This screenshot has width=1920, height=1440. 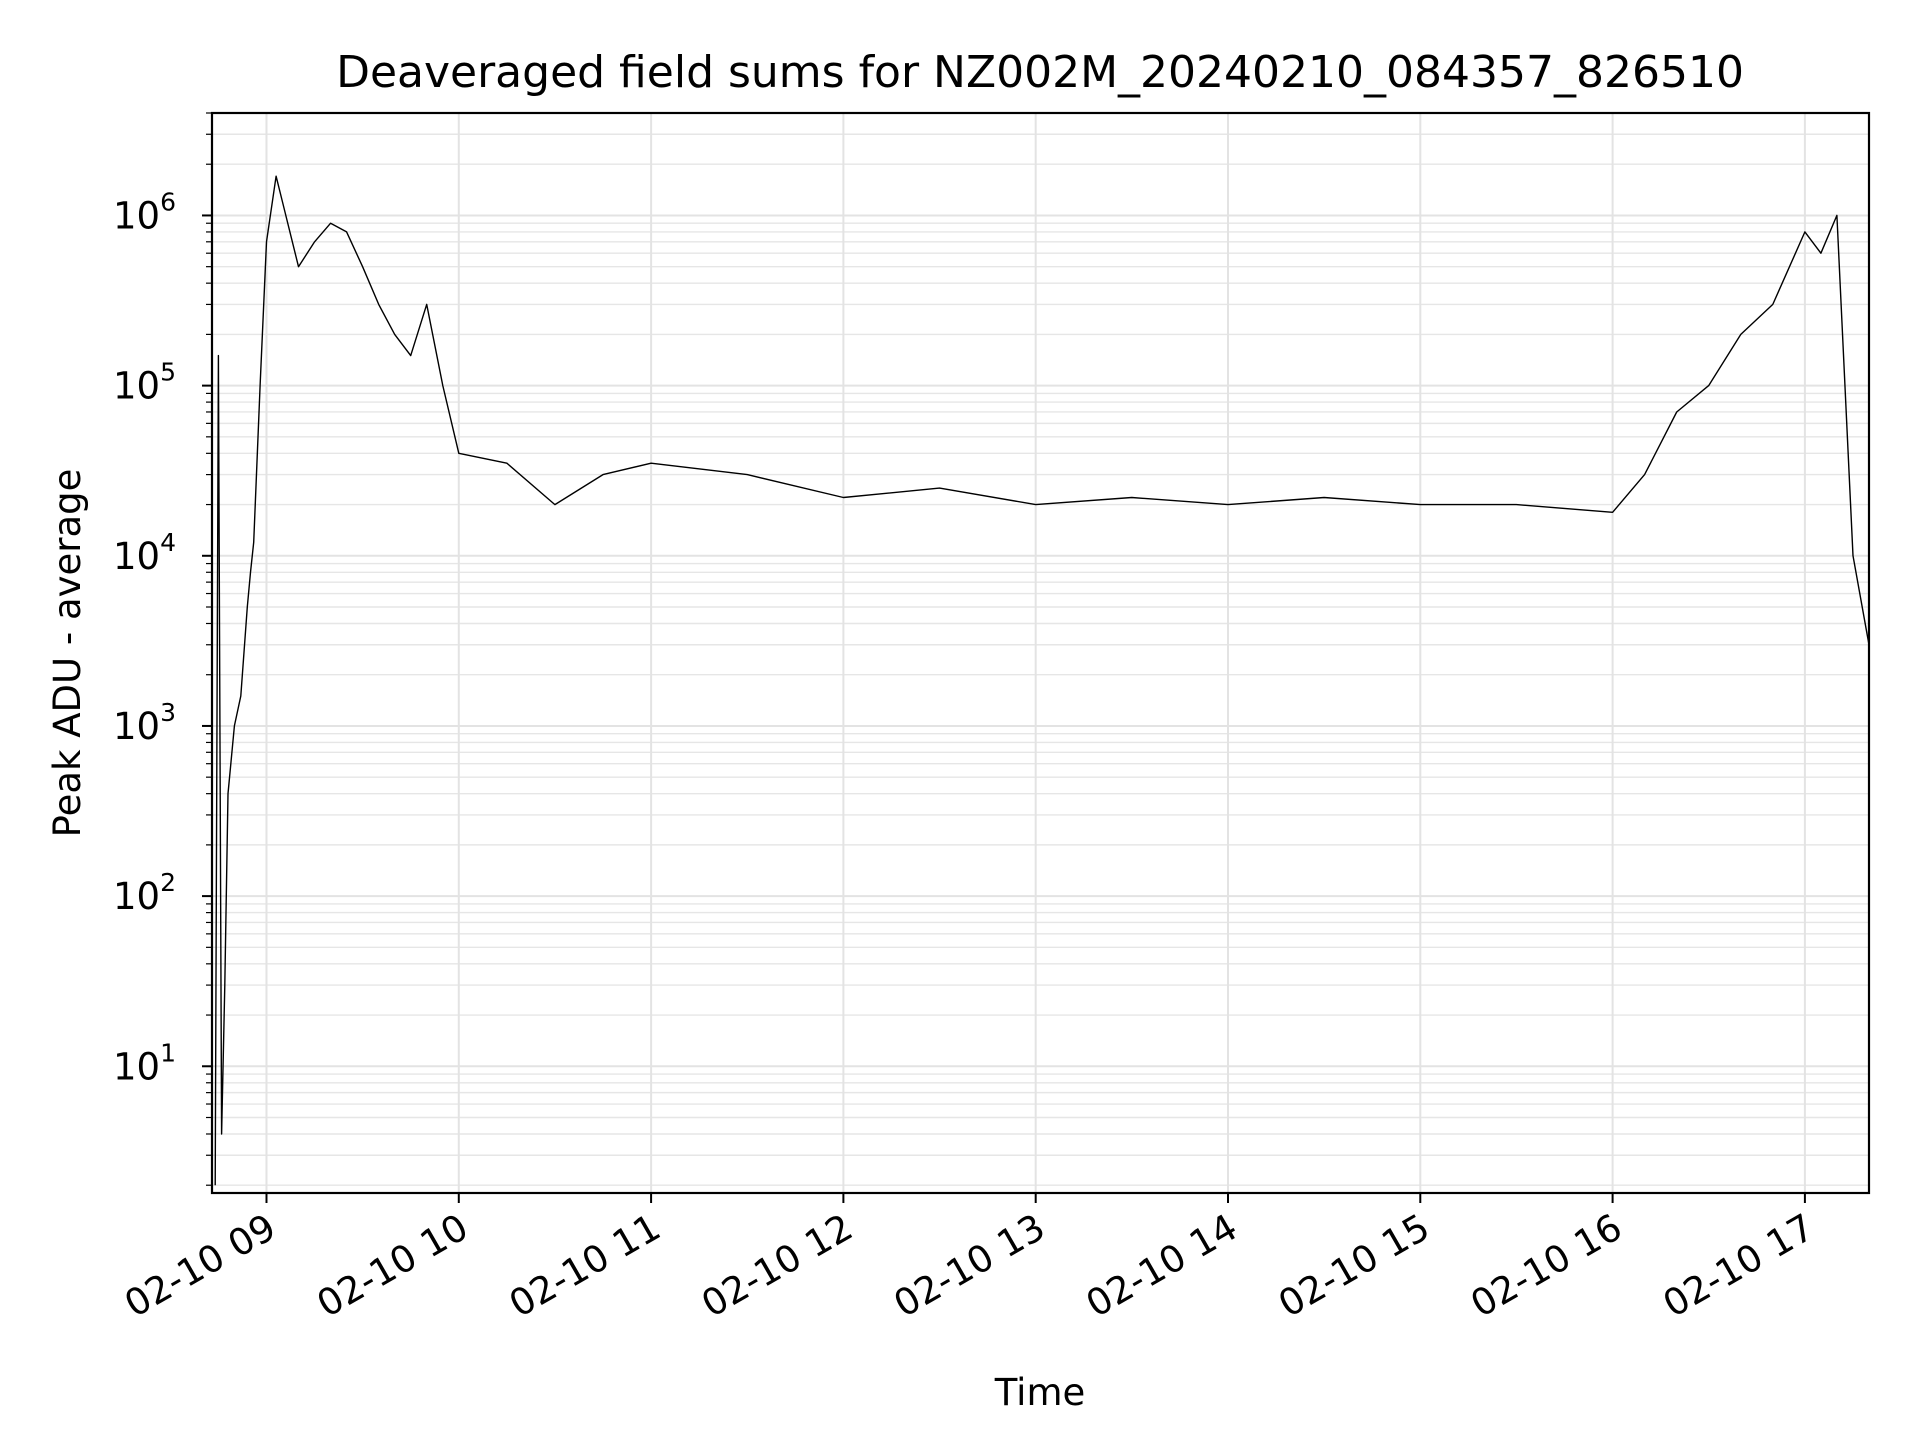 I want to click on y-tick-label-exponent: 2, so click(x=168, y=882).